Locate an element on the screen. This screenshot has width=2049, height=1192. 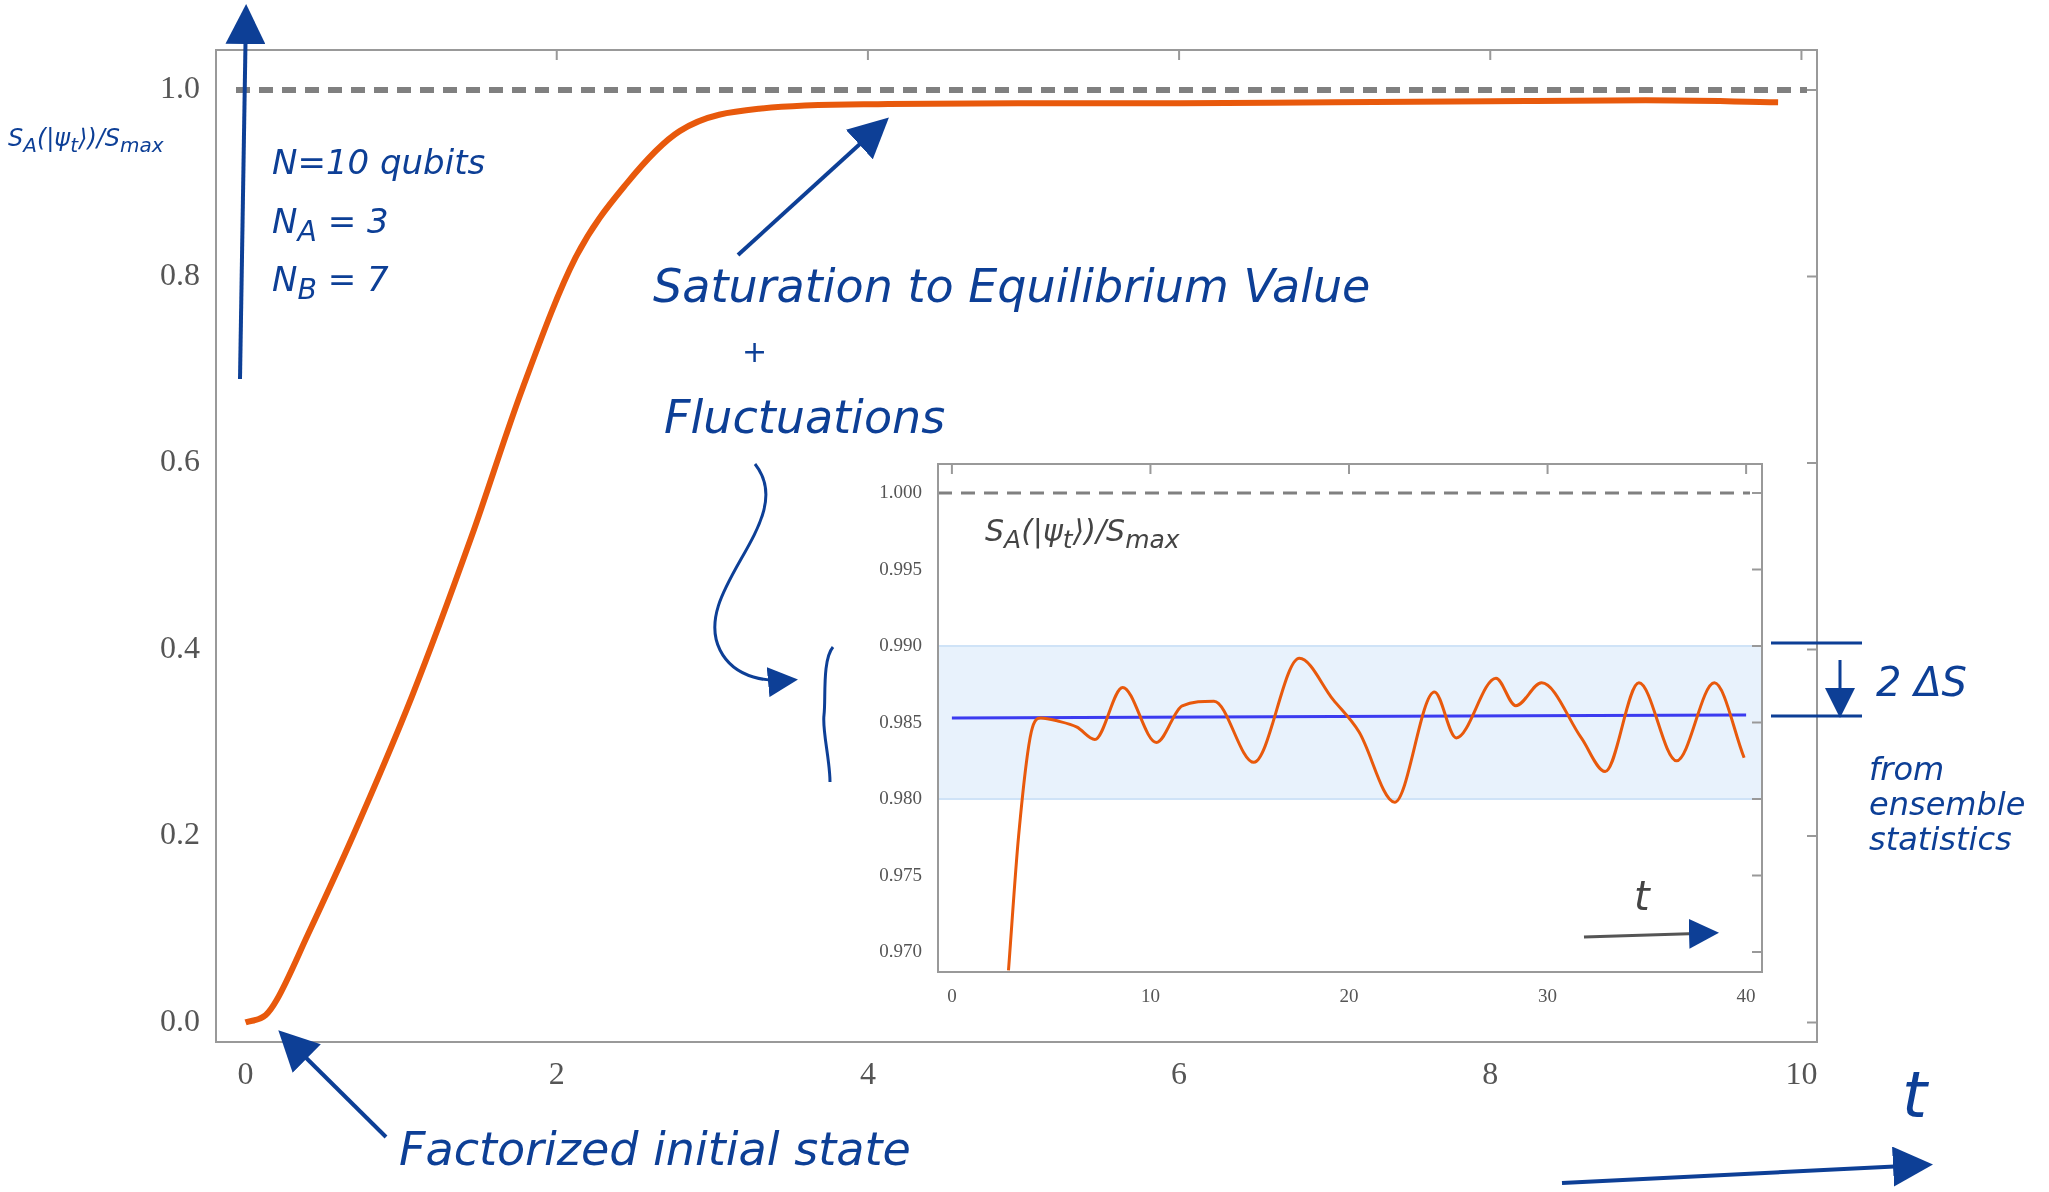
x-tick-label: 30 is located at coordinates (1548, 996).